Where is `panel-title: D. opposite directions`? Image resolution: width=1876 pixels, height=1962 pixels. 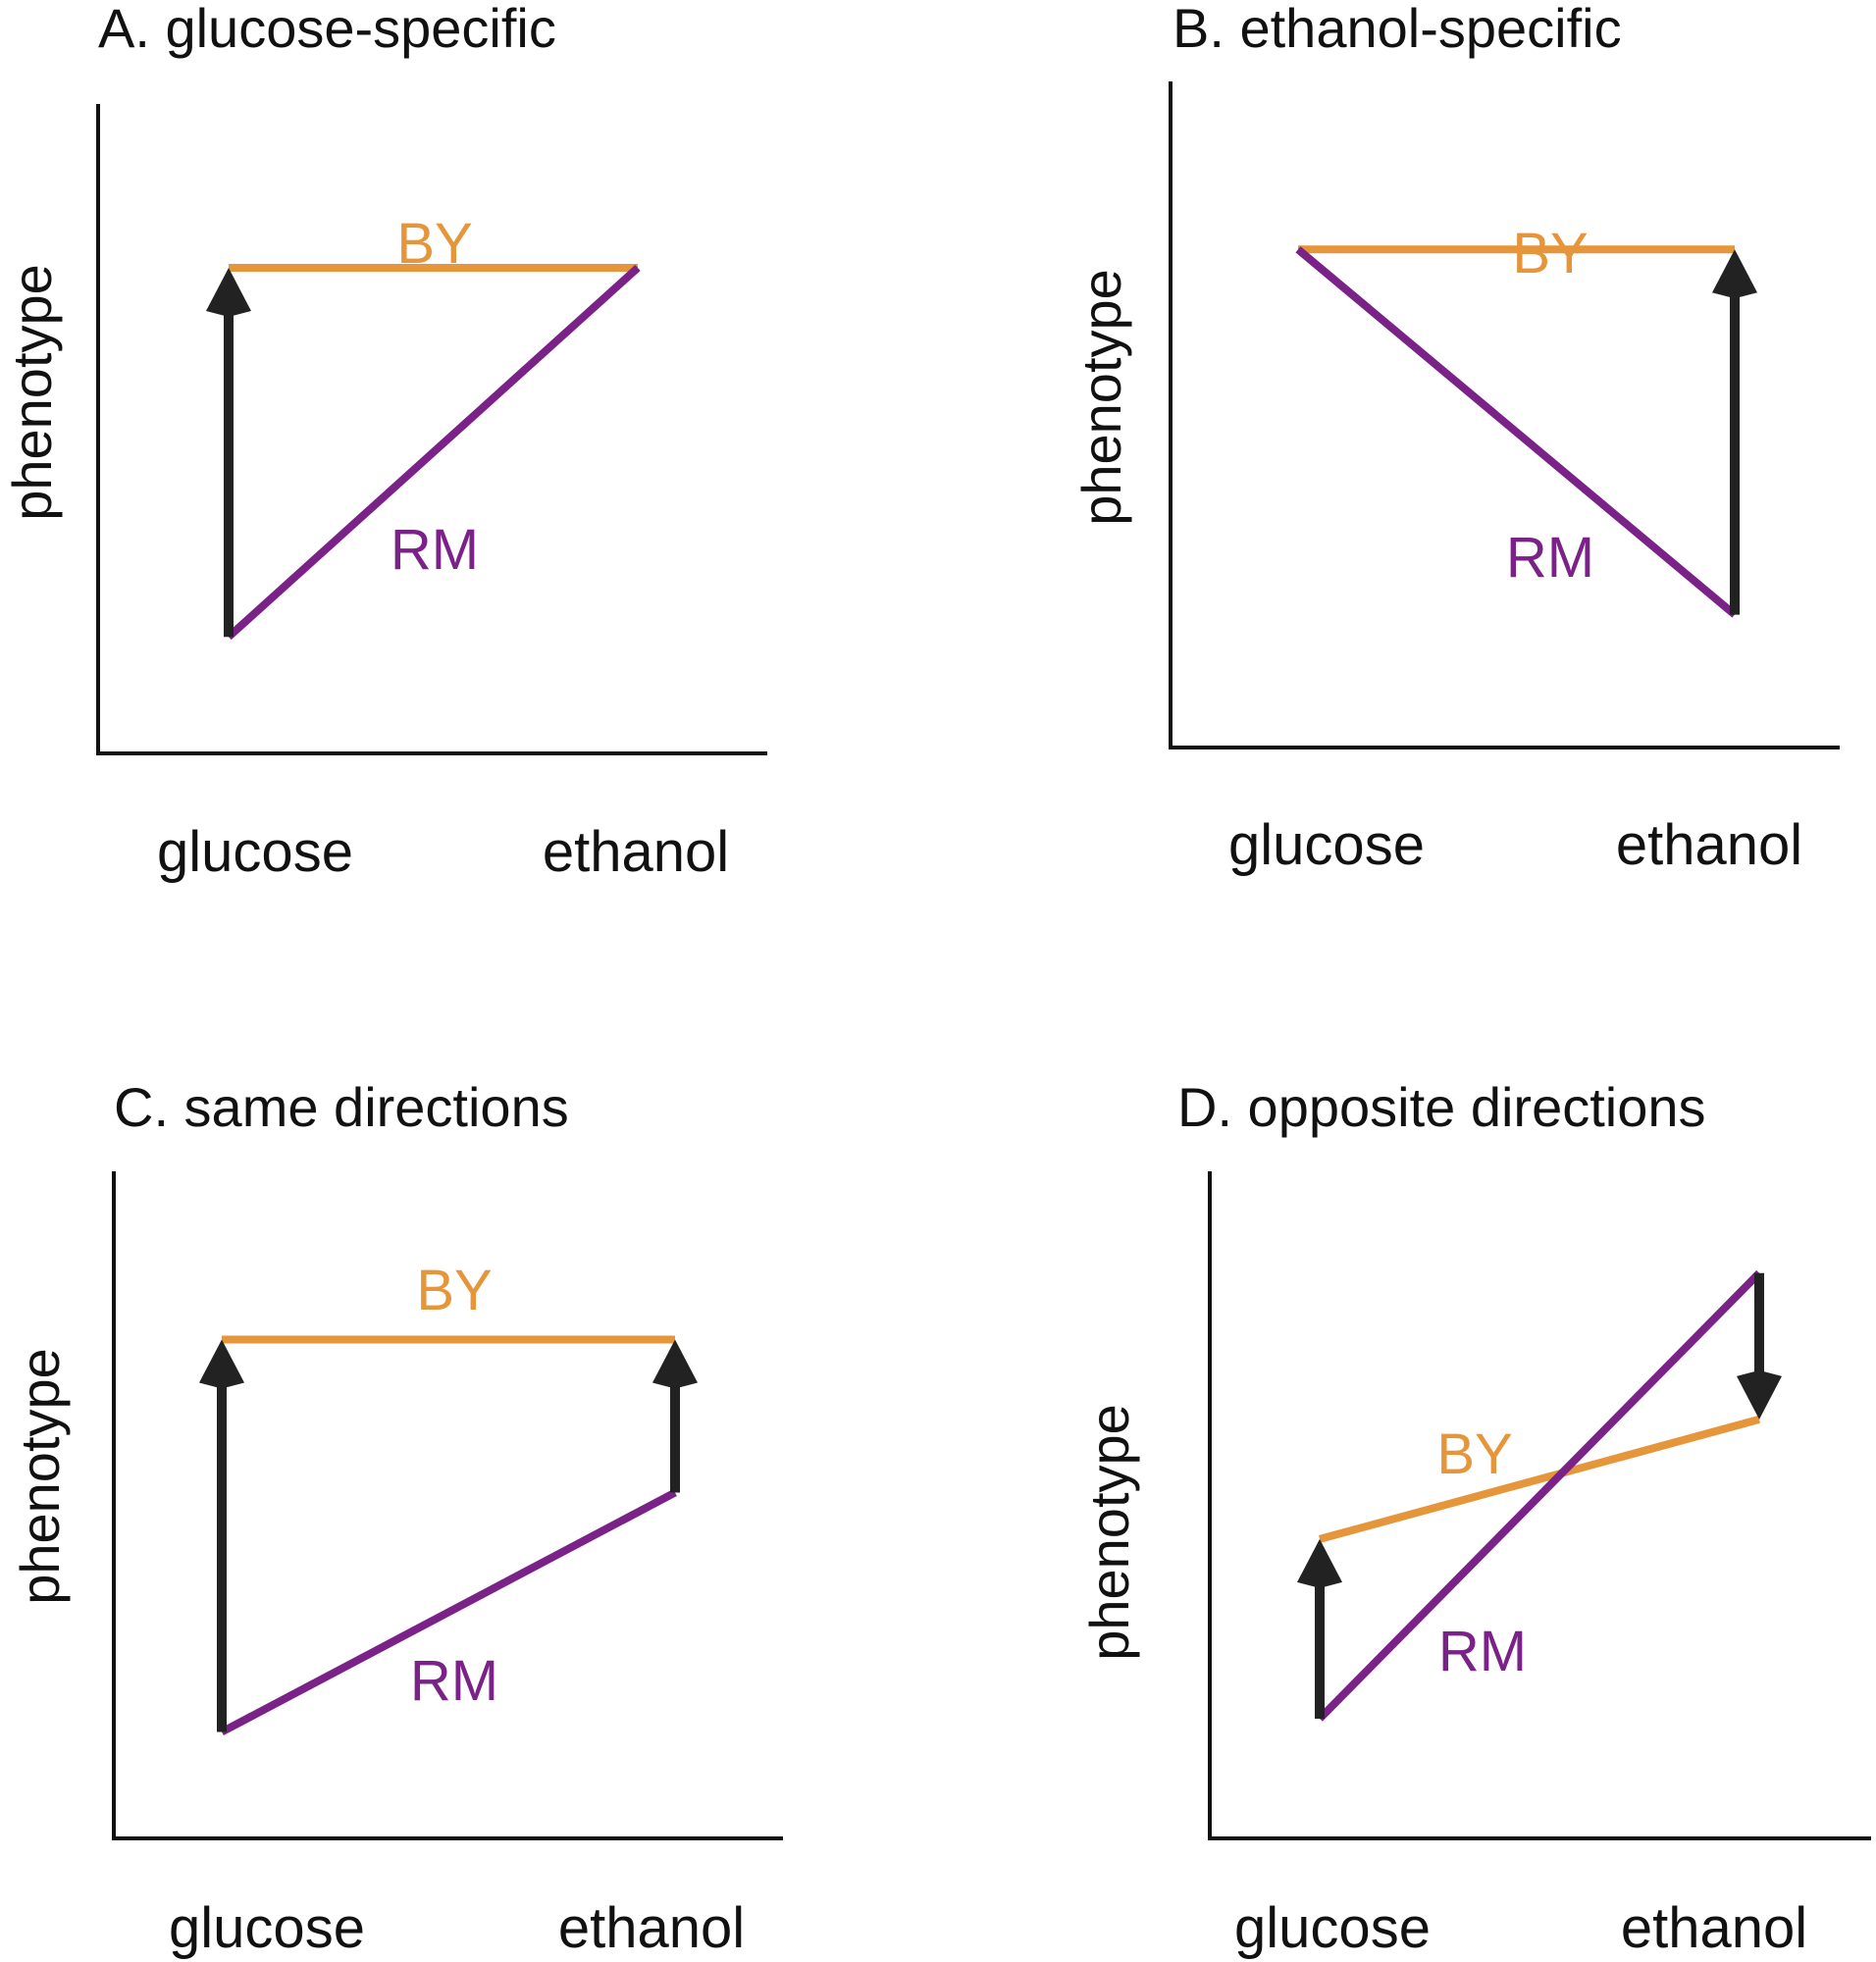
panel-title: D. opposite directions is located at coordinates (1441, 1107).